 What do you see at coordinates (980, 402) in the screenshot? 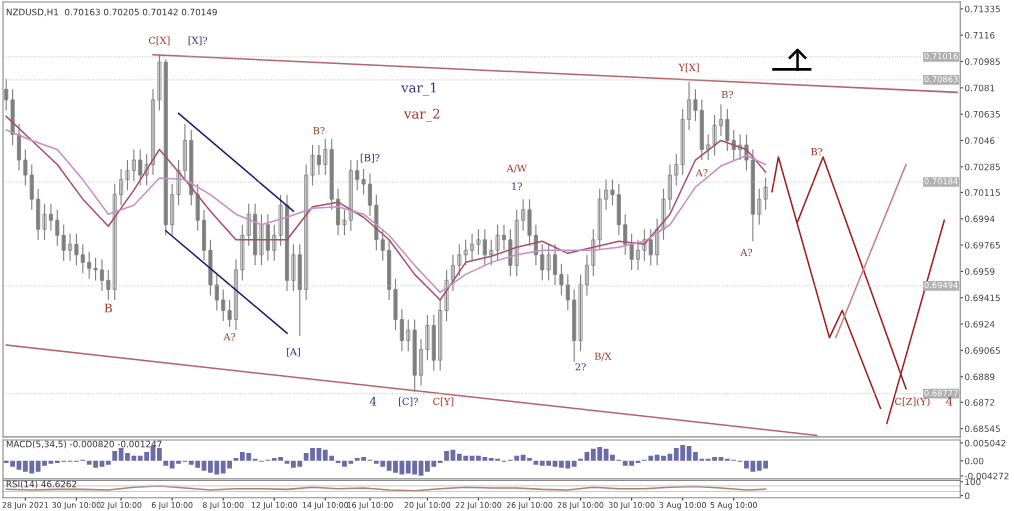
I see `y-tick-label: 0.6872` at bounding box center [980, 402].